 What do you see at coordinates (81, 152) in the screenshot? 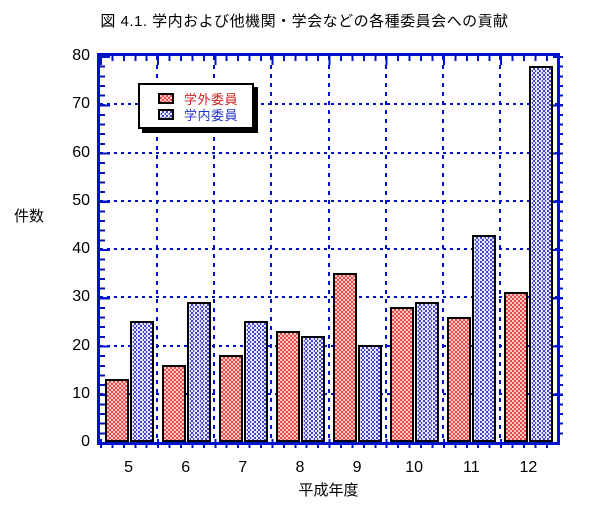
I see `y-tick-label-60: 60` at bounding box center [81, 152].